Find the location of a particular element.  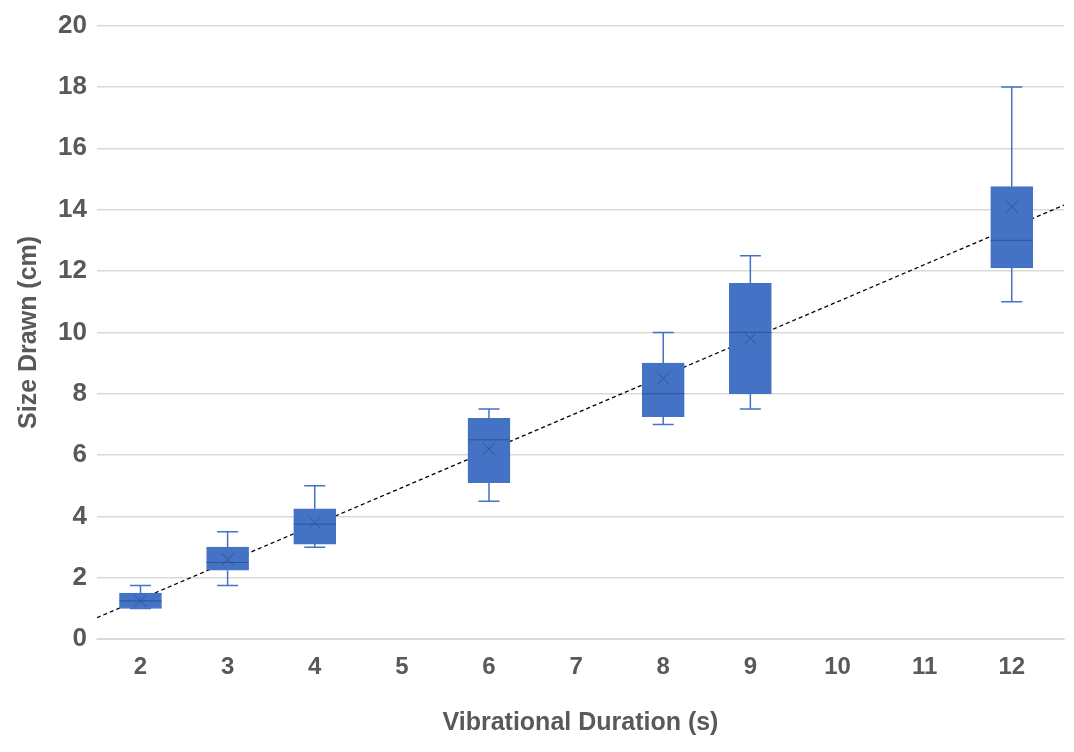

y-tick-label: 16 is located at coordinates (72, 146).